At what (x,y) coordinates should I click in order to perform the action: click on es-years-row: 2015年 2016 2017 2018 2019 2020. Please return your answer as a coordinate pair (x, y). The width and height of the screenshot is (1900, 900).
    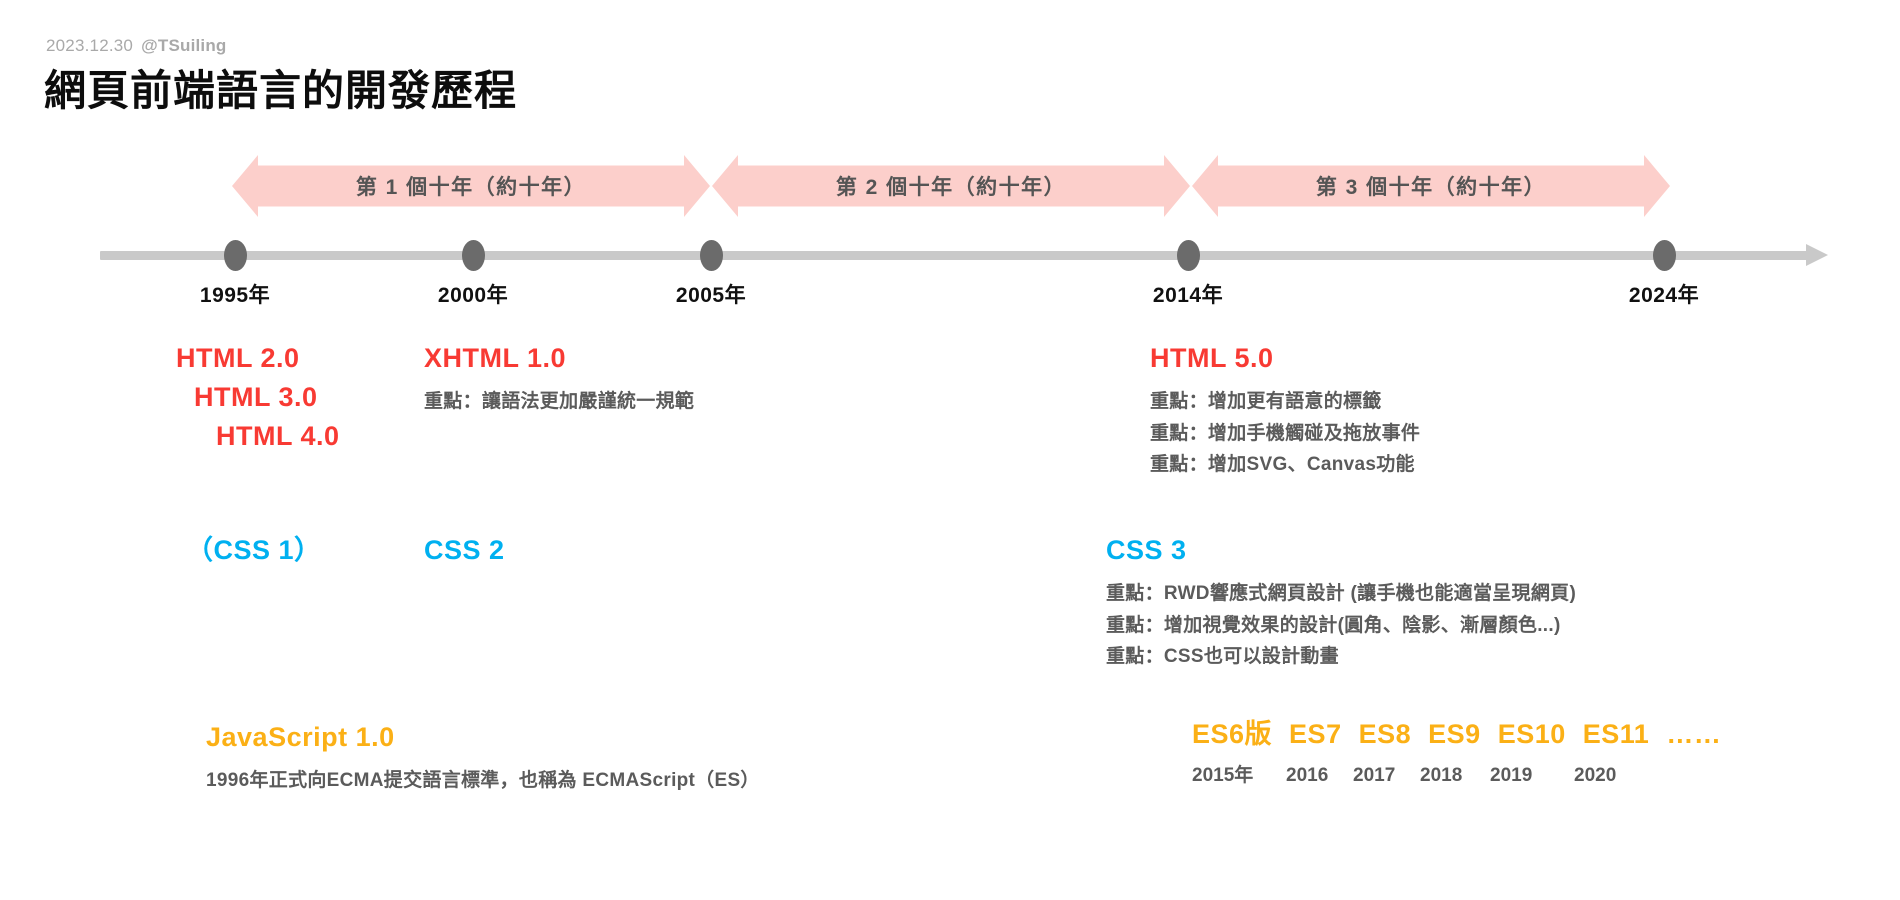
    Looking at the image, I should click on (1456, 773).